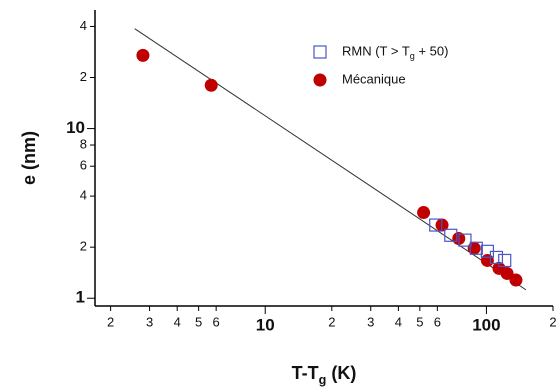 This screenshot has width=558, height=389. What do you see at coordinates (80, 297) in the screenshot?
I see `y-tick-label: 1` at bounding box center [80, 297].